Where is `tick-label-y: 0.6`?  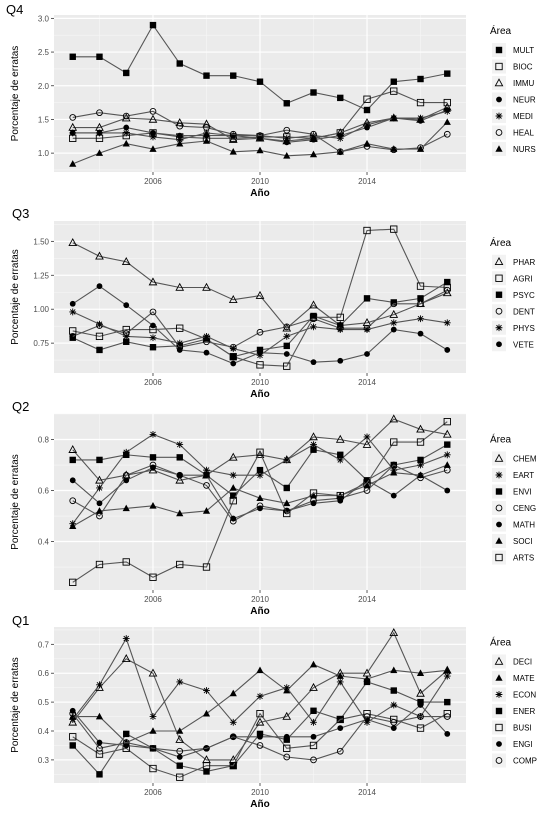 tick-label-y: 0.6 is located at coordinates (44, 673).